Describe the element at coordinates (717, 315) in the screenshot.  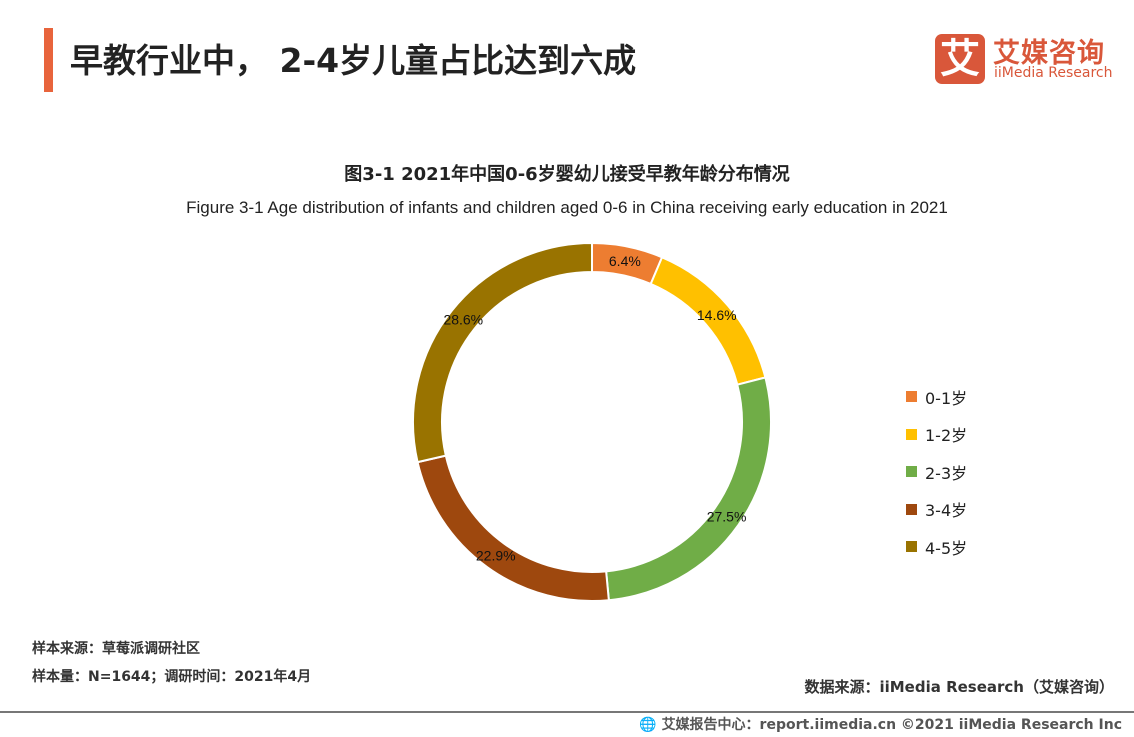
I see `data-label: 14.6%` at that location.